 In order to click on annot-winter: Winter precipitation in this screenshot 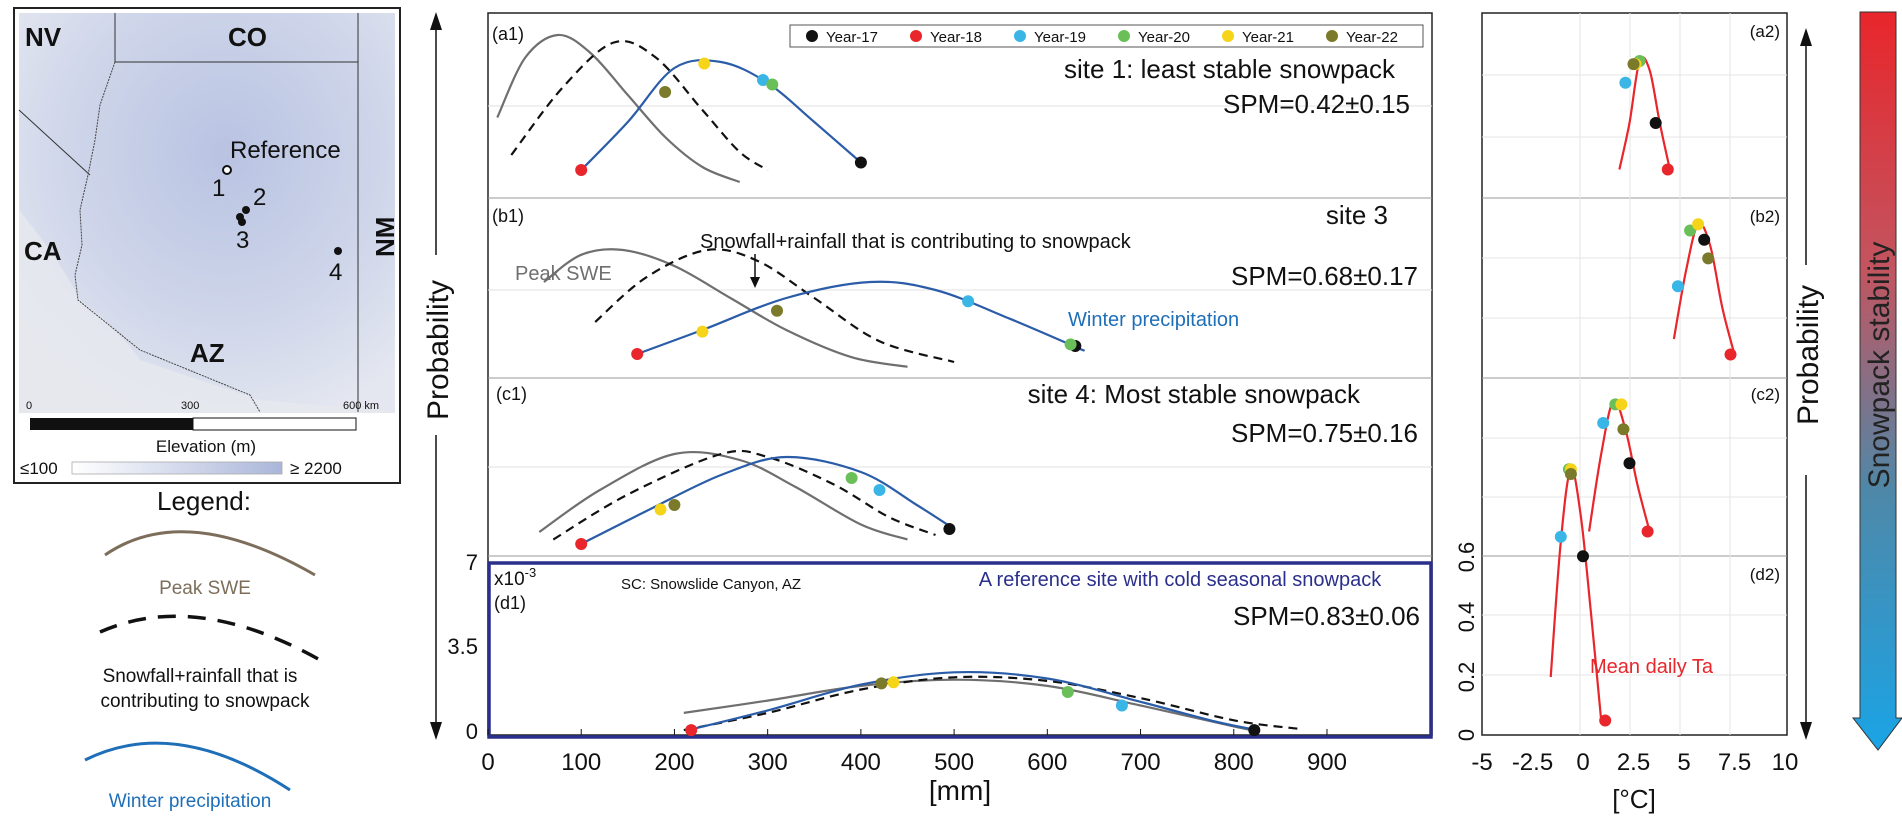, I will do `click(1153, 320)`.